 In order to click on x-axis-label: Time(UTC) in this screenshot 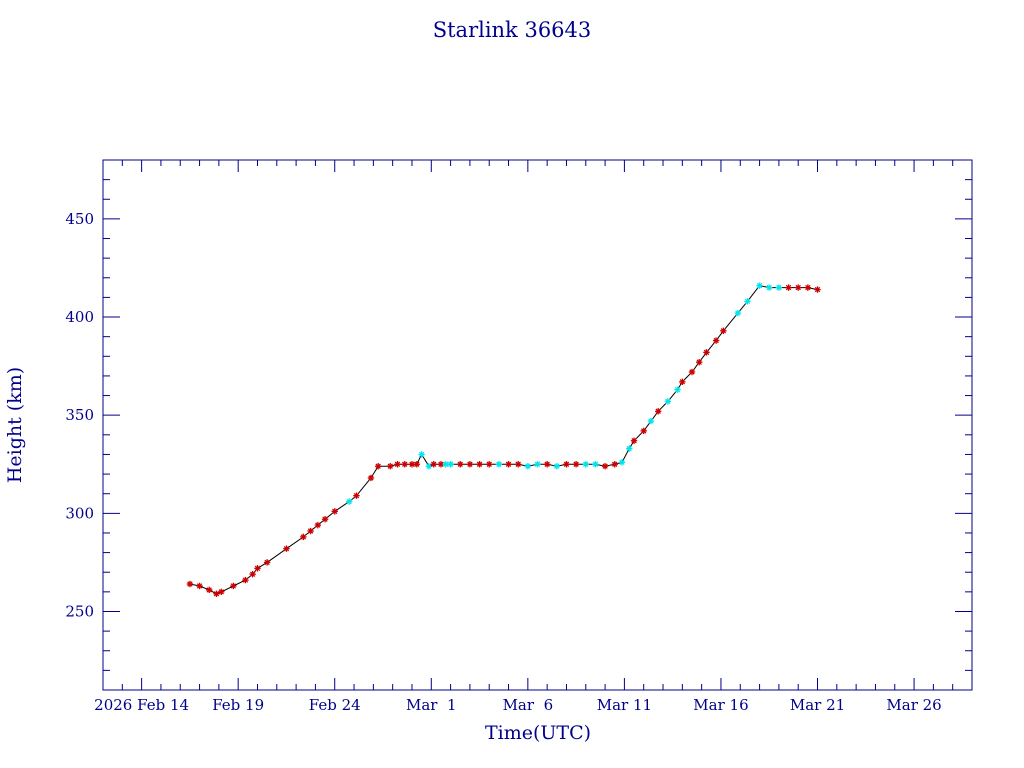, I will do `click(538, 733)`.